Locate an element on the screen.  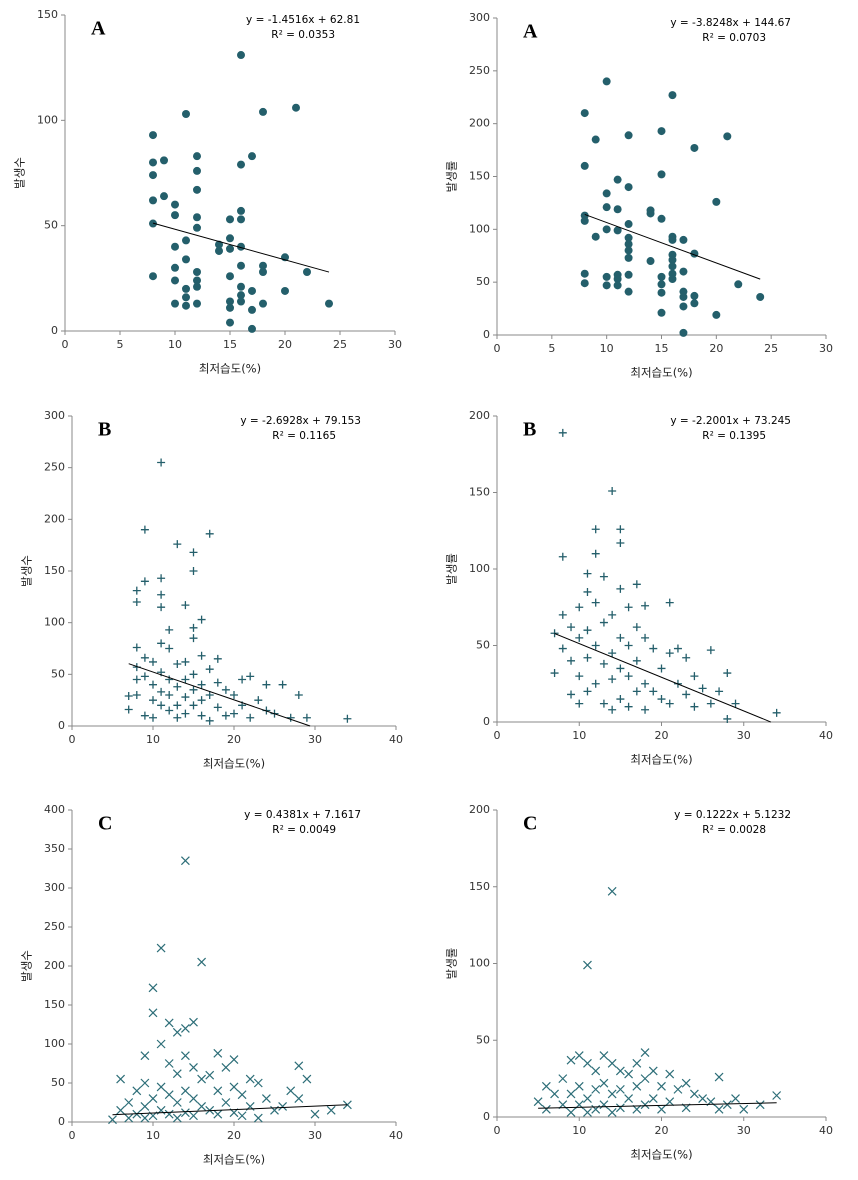
equation: y = -1.4516x + 62.81 is located at coordinates (303, 20).